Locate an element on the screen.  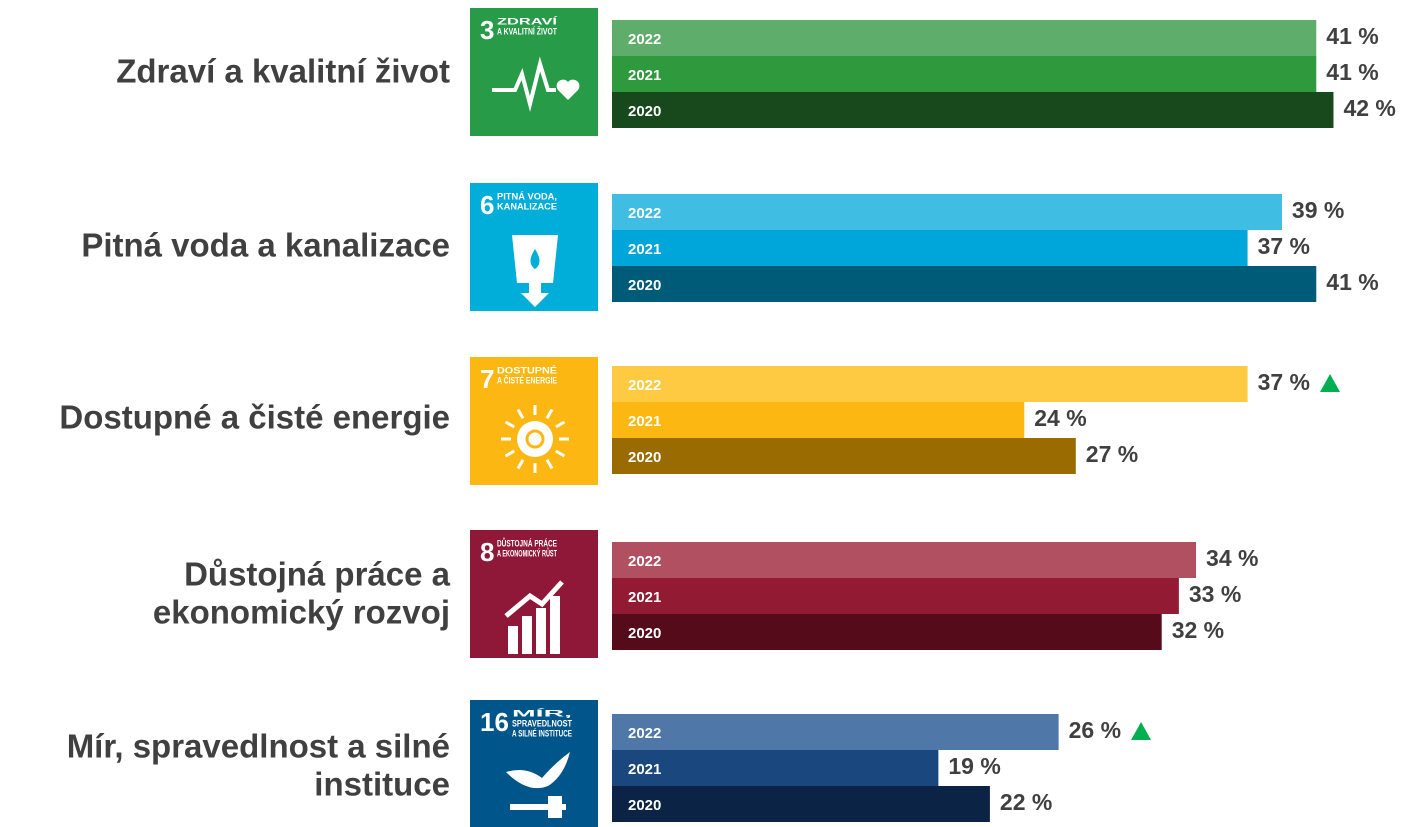
group-label: Zdraví a kvalitní život is located at coordinates (283, 71).